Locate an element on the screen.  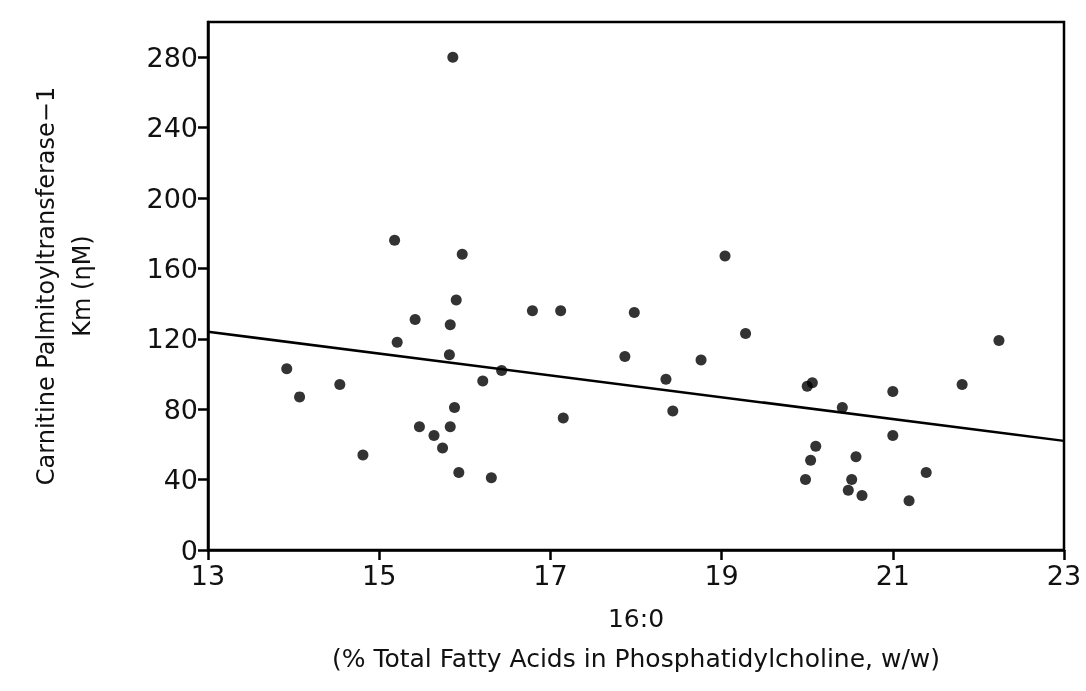
y-tick-label: 240 is located at coordinates (172, 128).